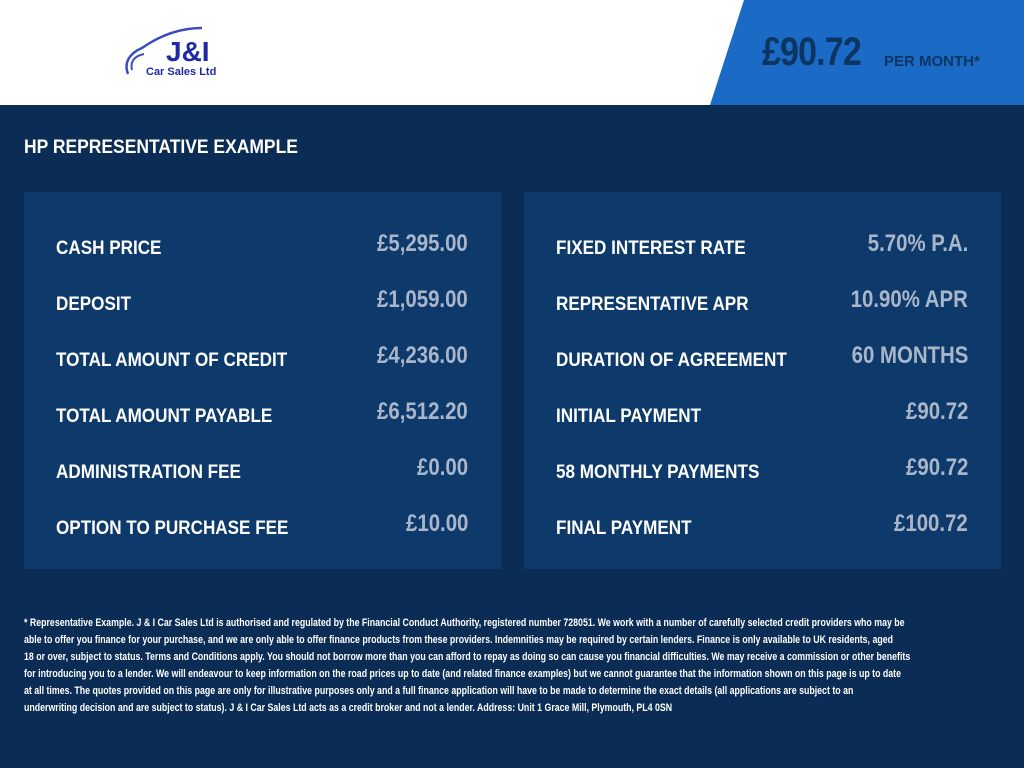 The image size is (1024, 768). Describe the element at coordinates (762, 301) in the screenshot. I see `finance-row: REPRESENTATIVE APR 10.90% APR` at that location.